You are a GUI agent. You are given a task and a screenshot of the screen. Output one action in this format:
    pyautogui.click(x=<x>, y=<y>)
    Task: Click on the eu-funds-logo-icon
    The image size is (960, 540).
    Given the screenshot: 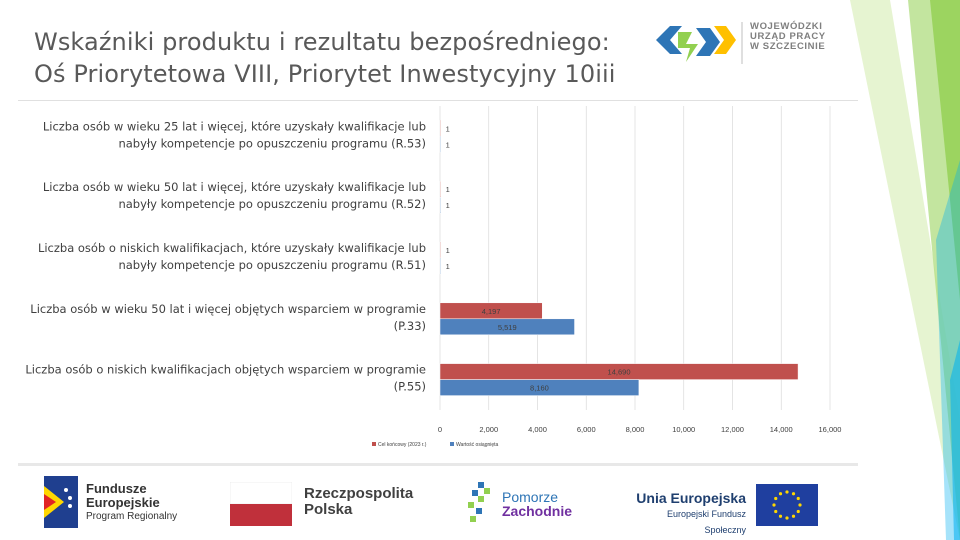 What is the action you would take?
    pyautogui.click(x=61, y=502)
    